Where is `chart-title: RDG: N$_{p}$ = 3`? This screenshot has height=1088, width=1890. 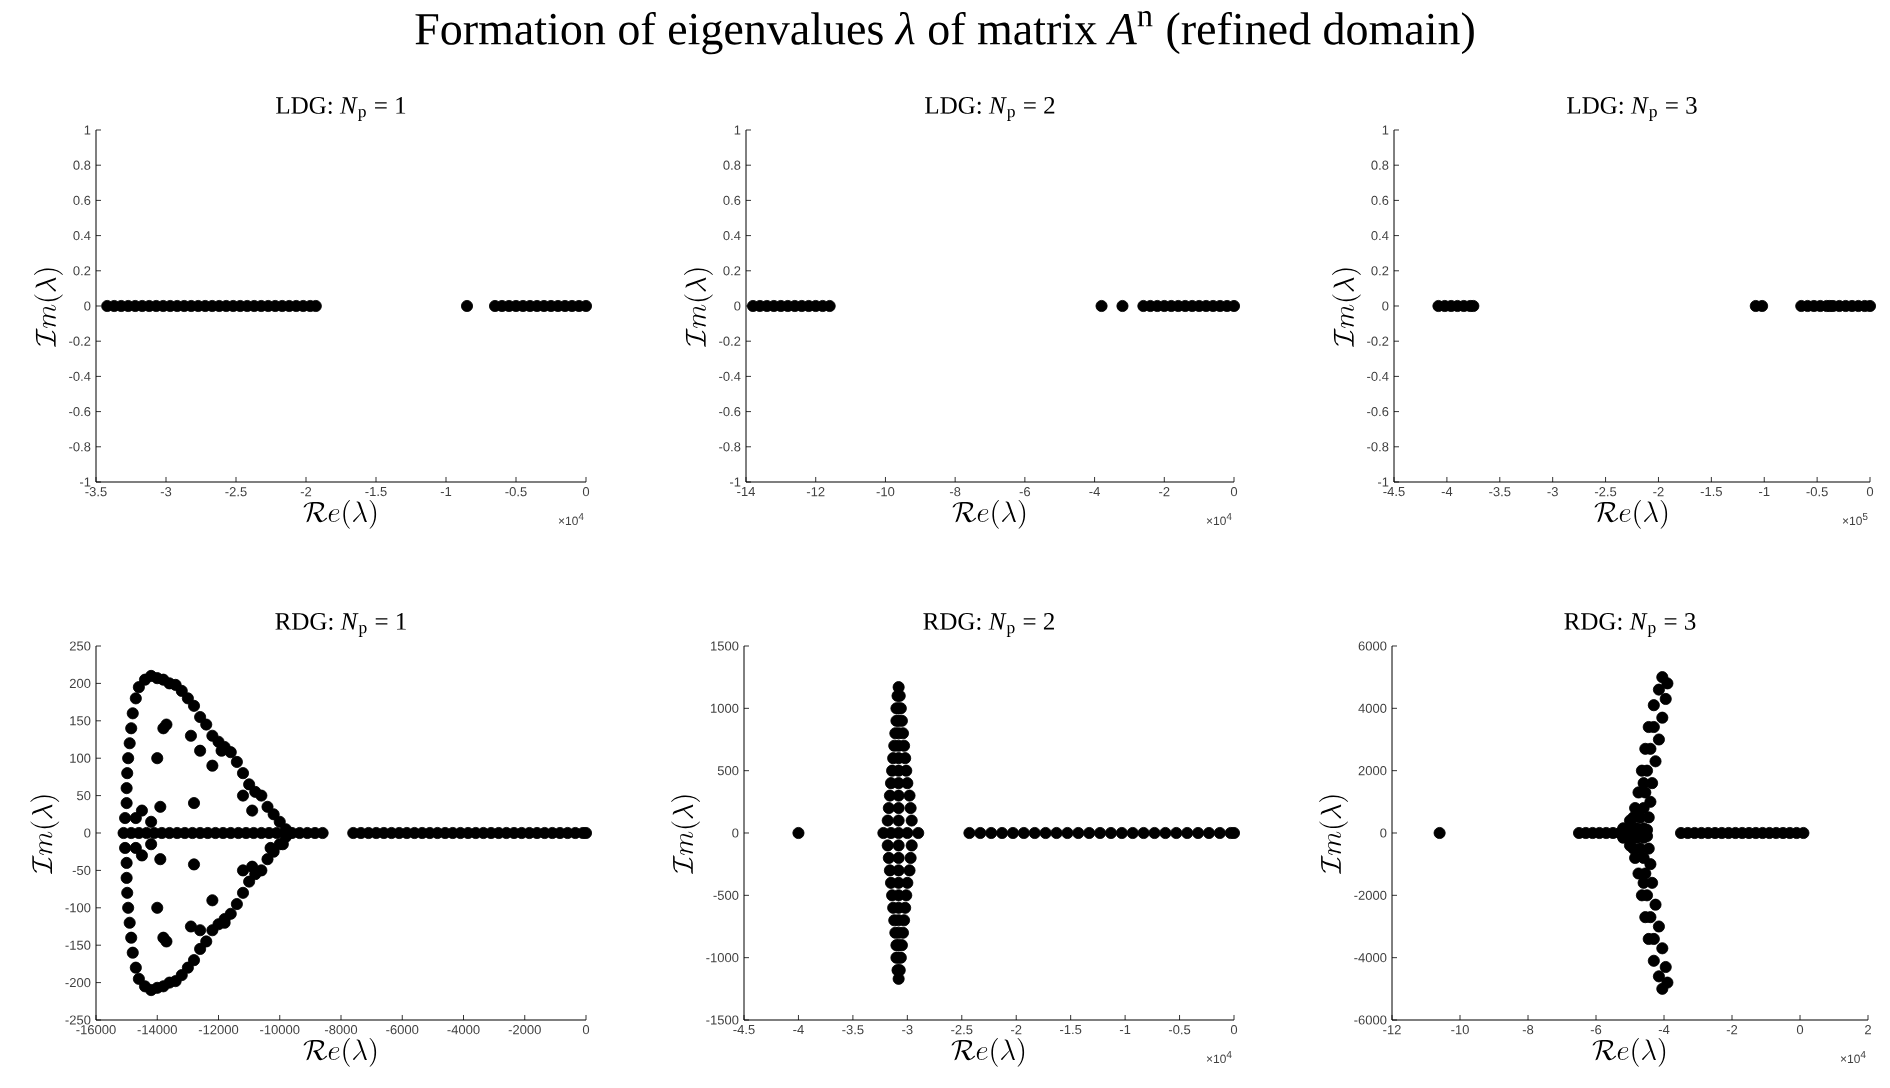
chart-title: RDG: N$_{p}$ = 3 is located at coordinates (1630, 625).